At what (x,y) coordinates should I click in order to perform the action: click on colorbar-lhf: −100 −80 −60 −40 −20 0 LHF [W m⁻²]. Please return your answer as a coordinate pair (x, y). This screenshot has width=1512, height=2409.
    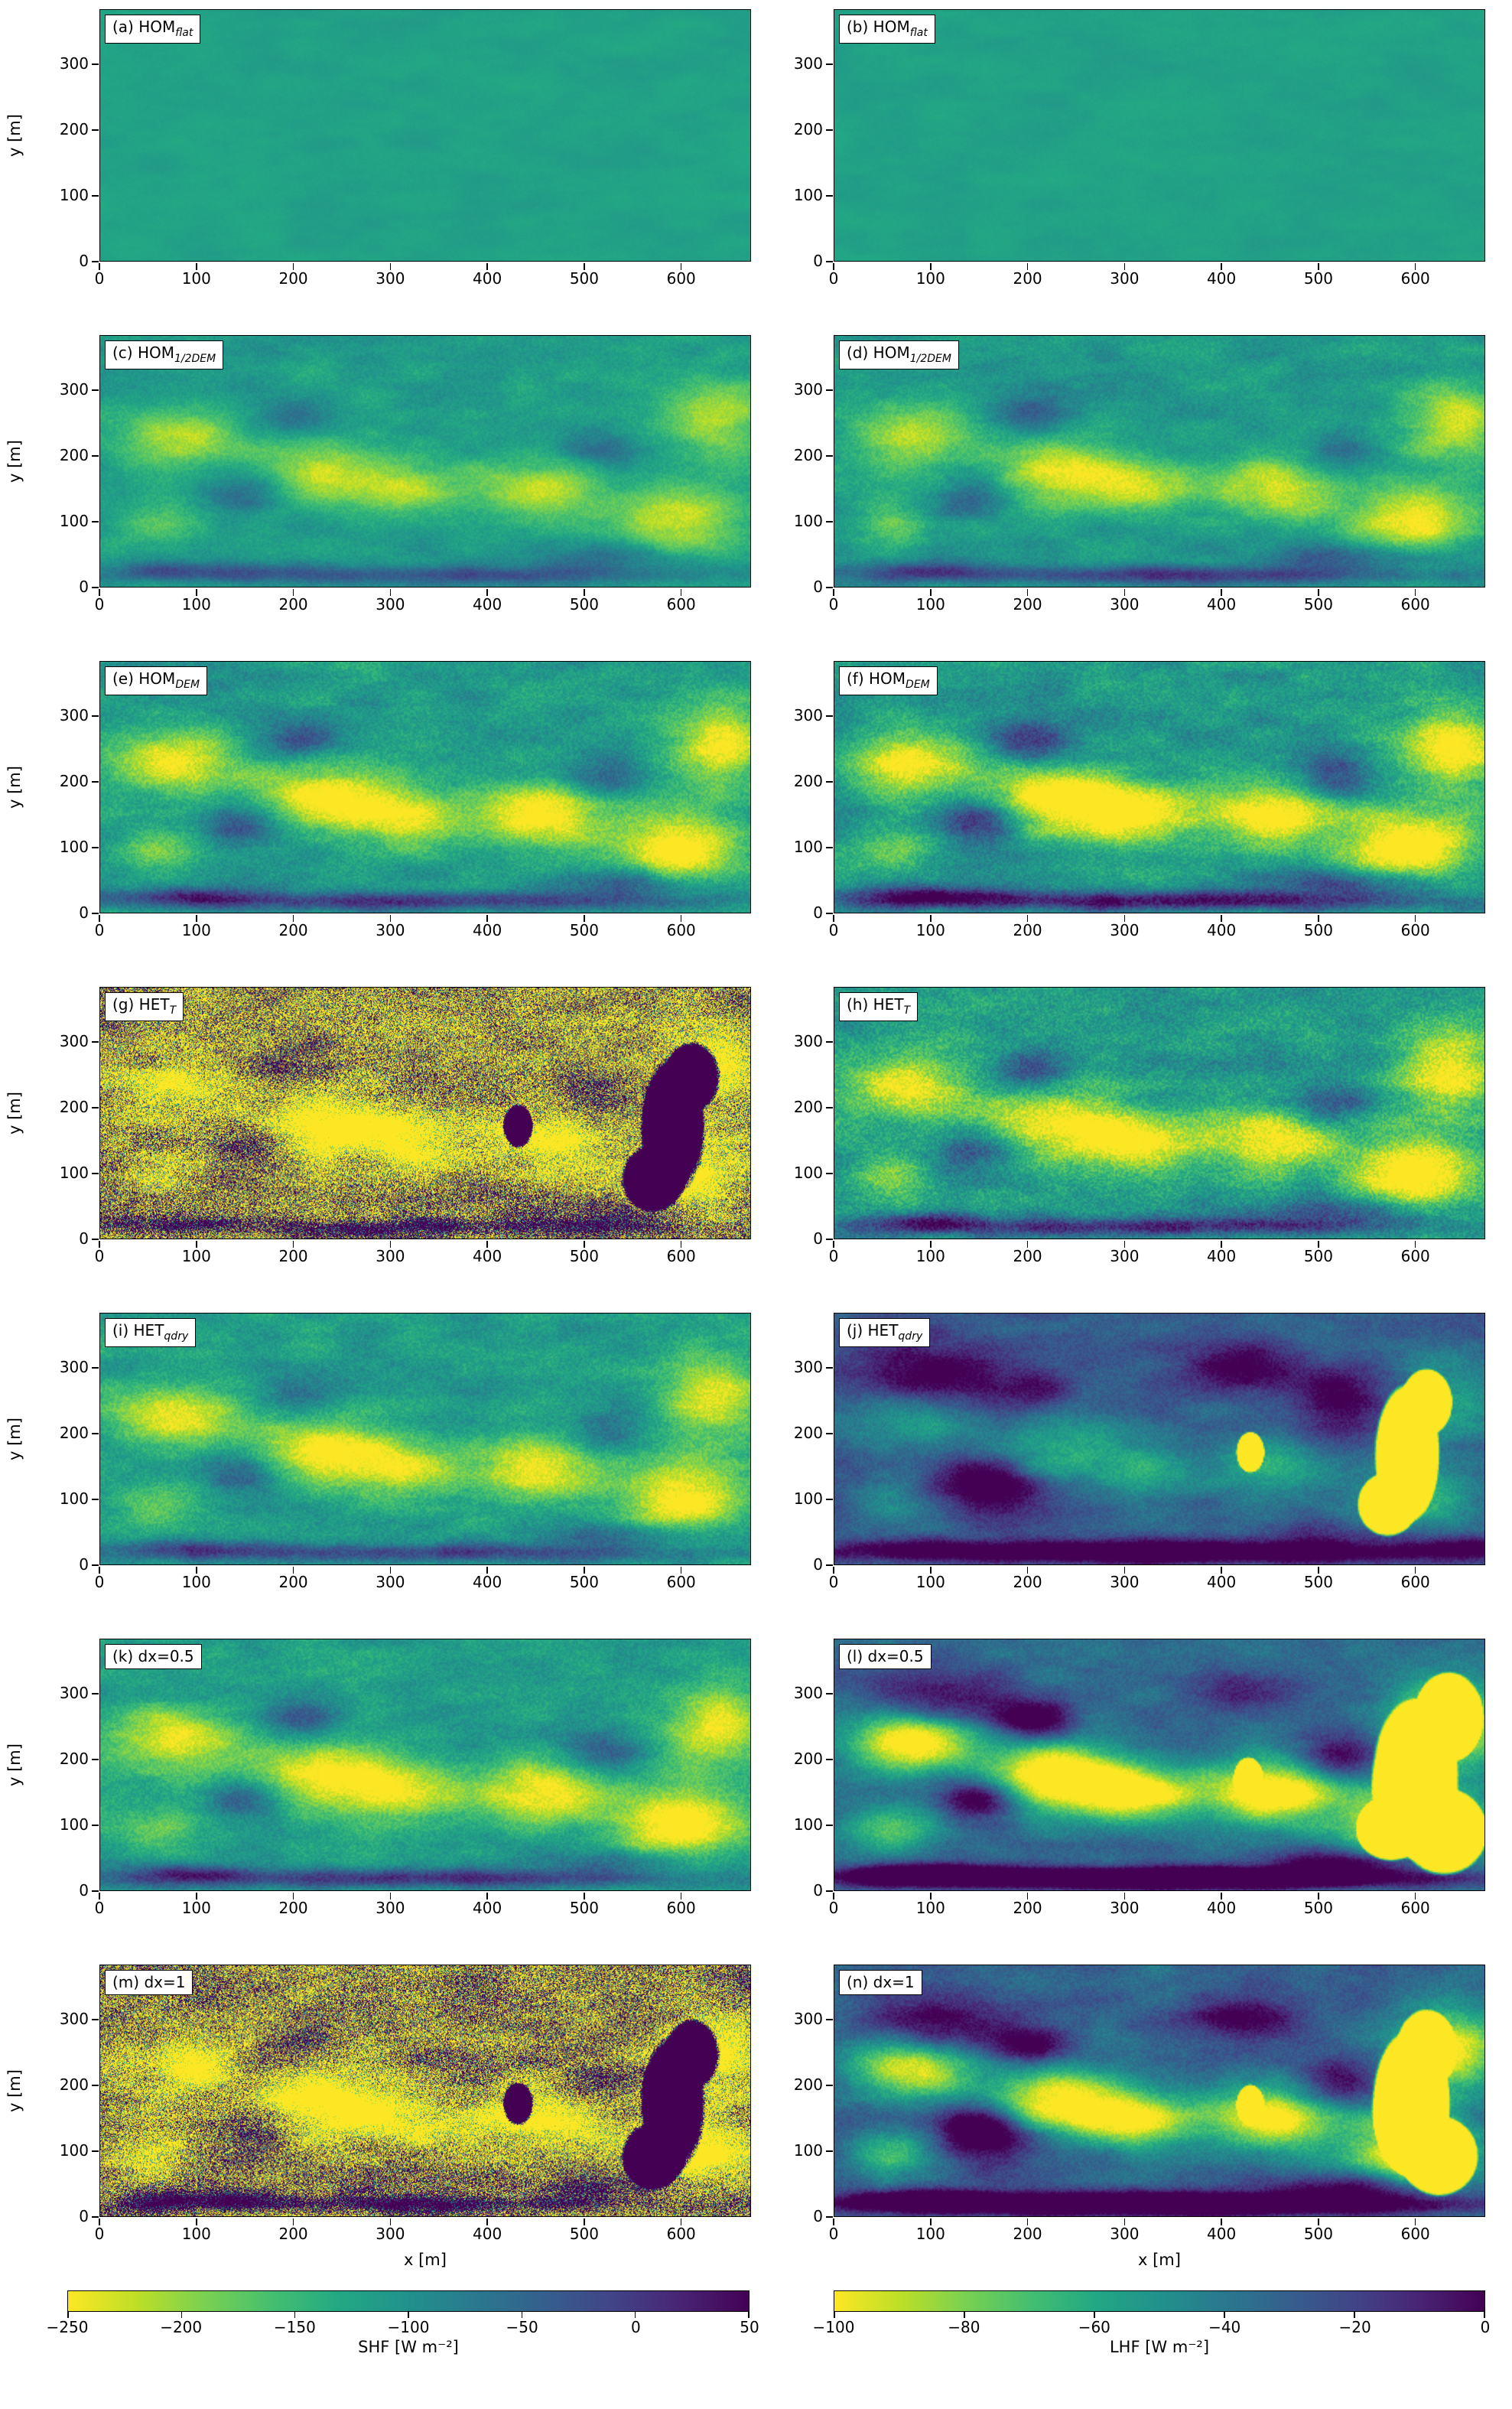
    Looking at the image, I should click on (1152, 2323).